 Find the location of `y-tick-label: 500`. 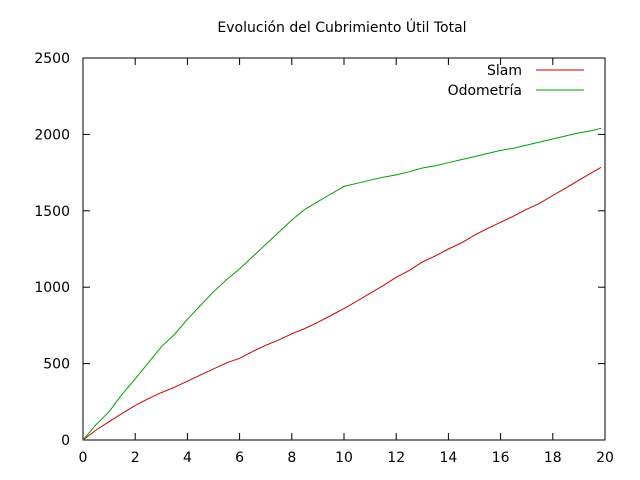

y-tick-label: 500 is located at coordinates (56, 365).